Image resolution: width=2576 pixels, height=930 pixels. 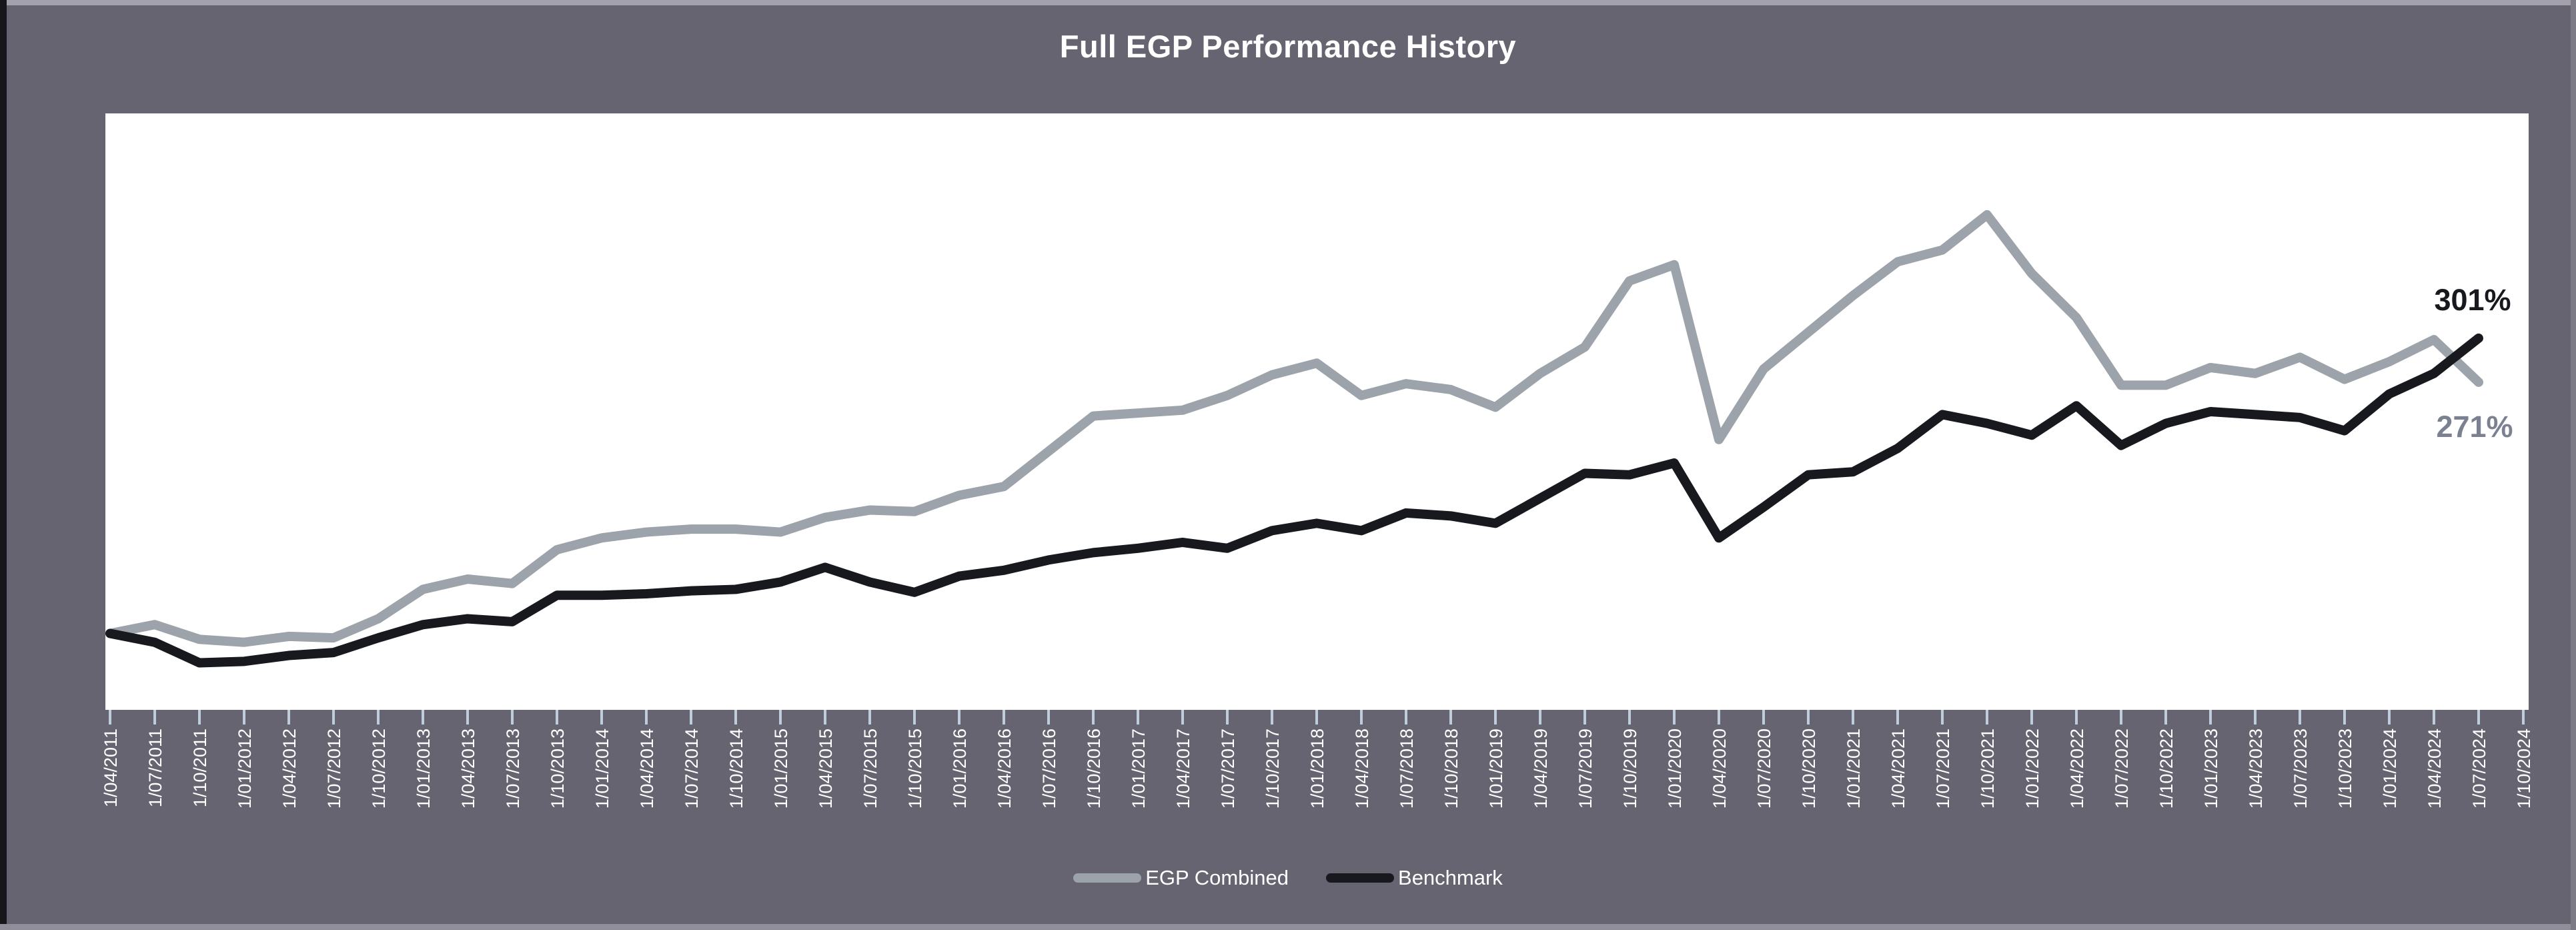 I want to click on x-tick-label: 1/04/2015, so click(x=826, y=769).